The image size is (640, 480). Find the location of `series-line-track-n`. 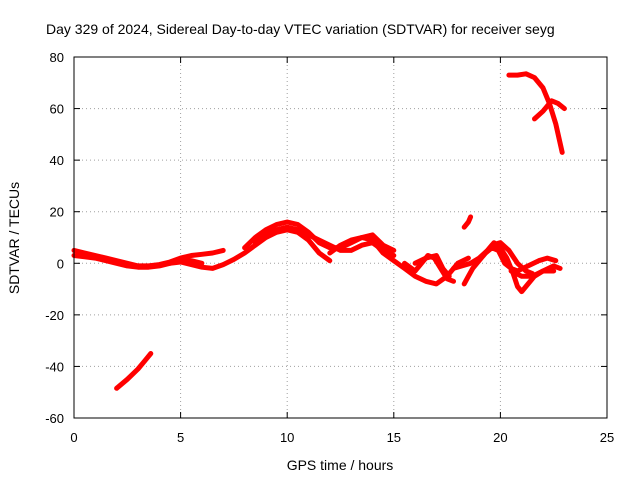

series-line-track-n is located at coordinates (535, 113).